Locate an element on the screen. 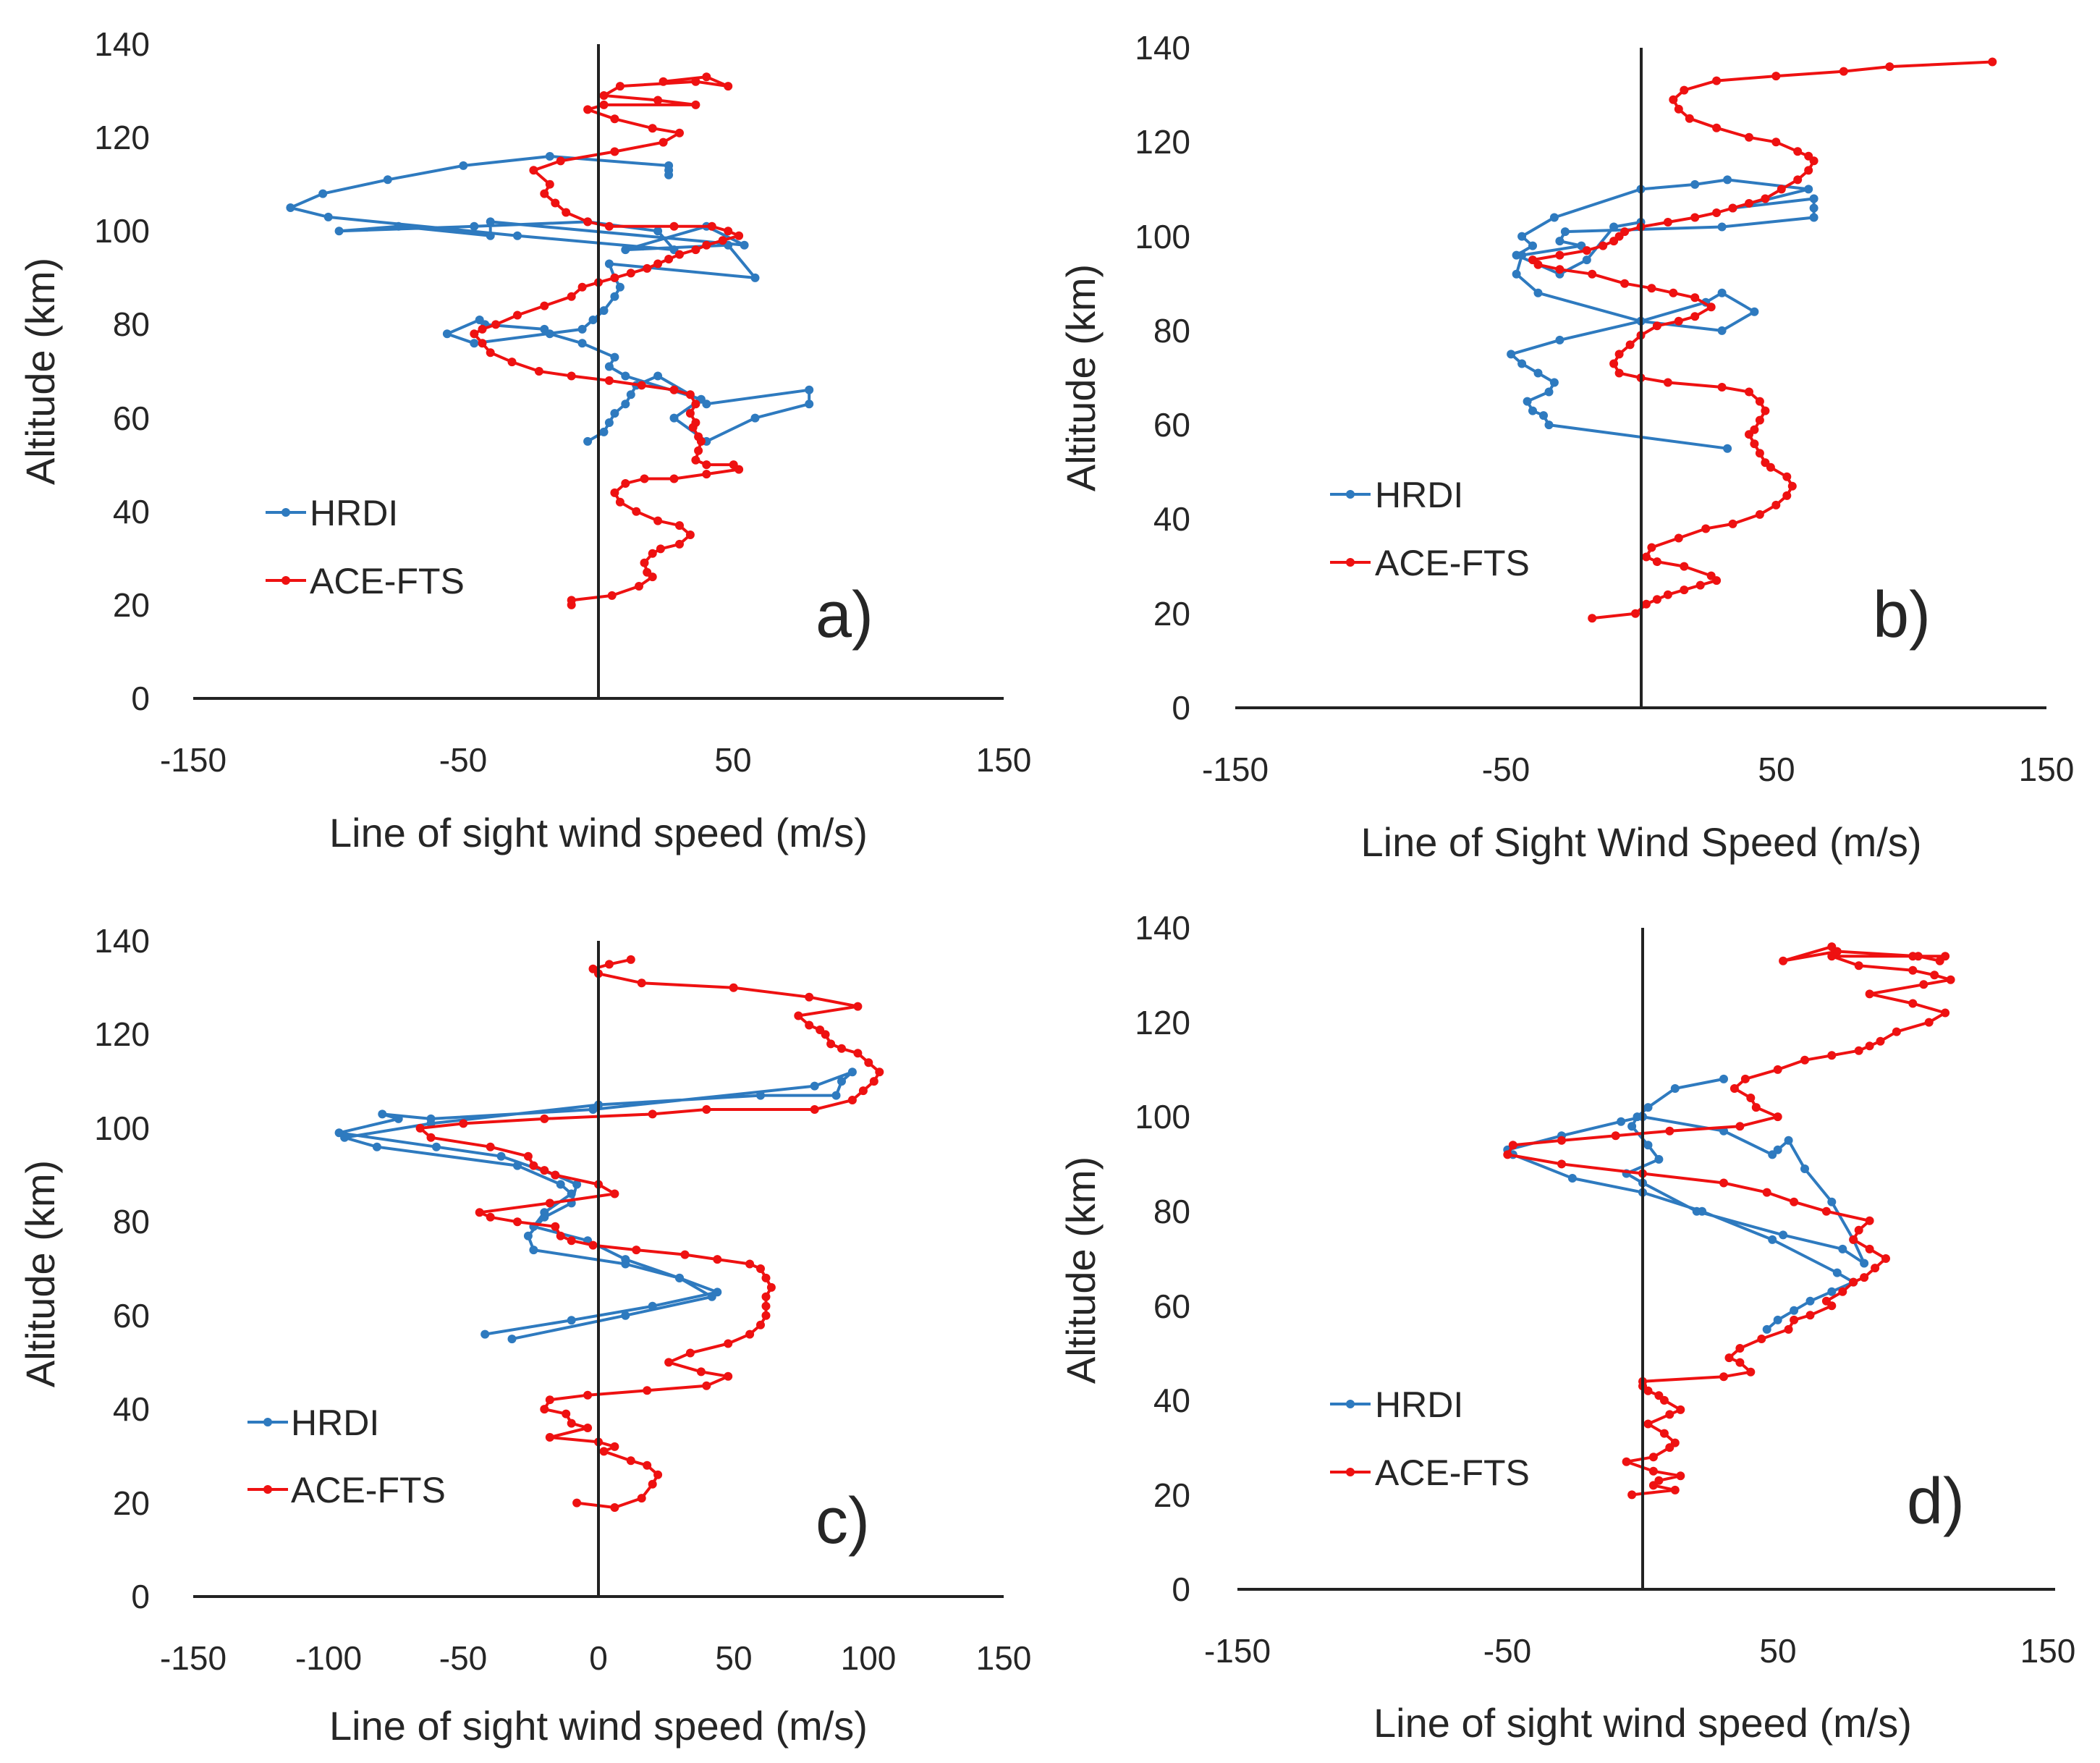  panel-a-legend-hrdi-marker is located at coordinates (286, 513).